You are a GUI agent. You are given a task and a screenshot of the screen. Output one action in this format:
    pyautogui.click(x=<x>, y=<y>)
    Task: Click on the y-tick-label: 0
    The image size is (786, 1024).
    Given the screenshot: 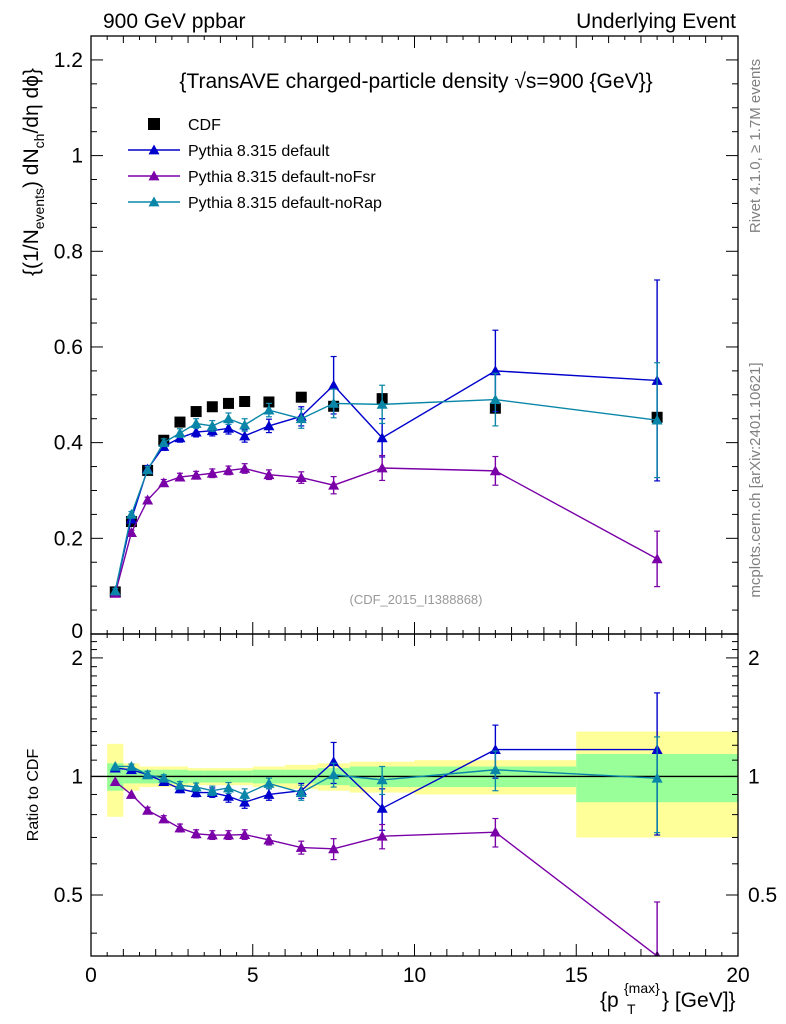 What is the action you would take?
    pyautogui.click(x=77, y=631)
    